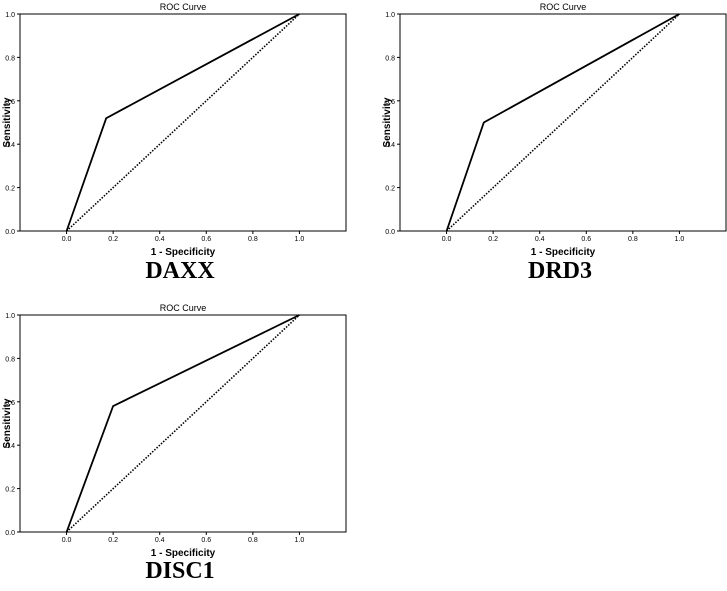 The height and width of the screenshot is (591, 727). Describe the element at coordinates (180, 271) in the screenshot. I see `gene-caption-daxx: DAXX` at that location.